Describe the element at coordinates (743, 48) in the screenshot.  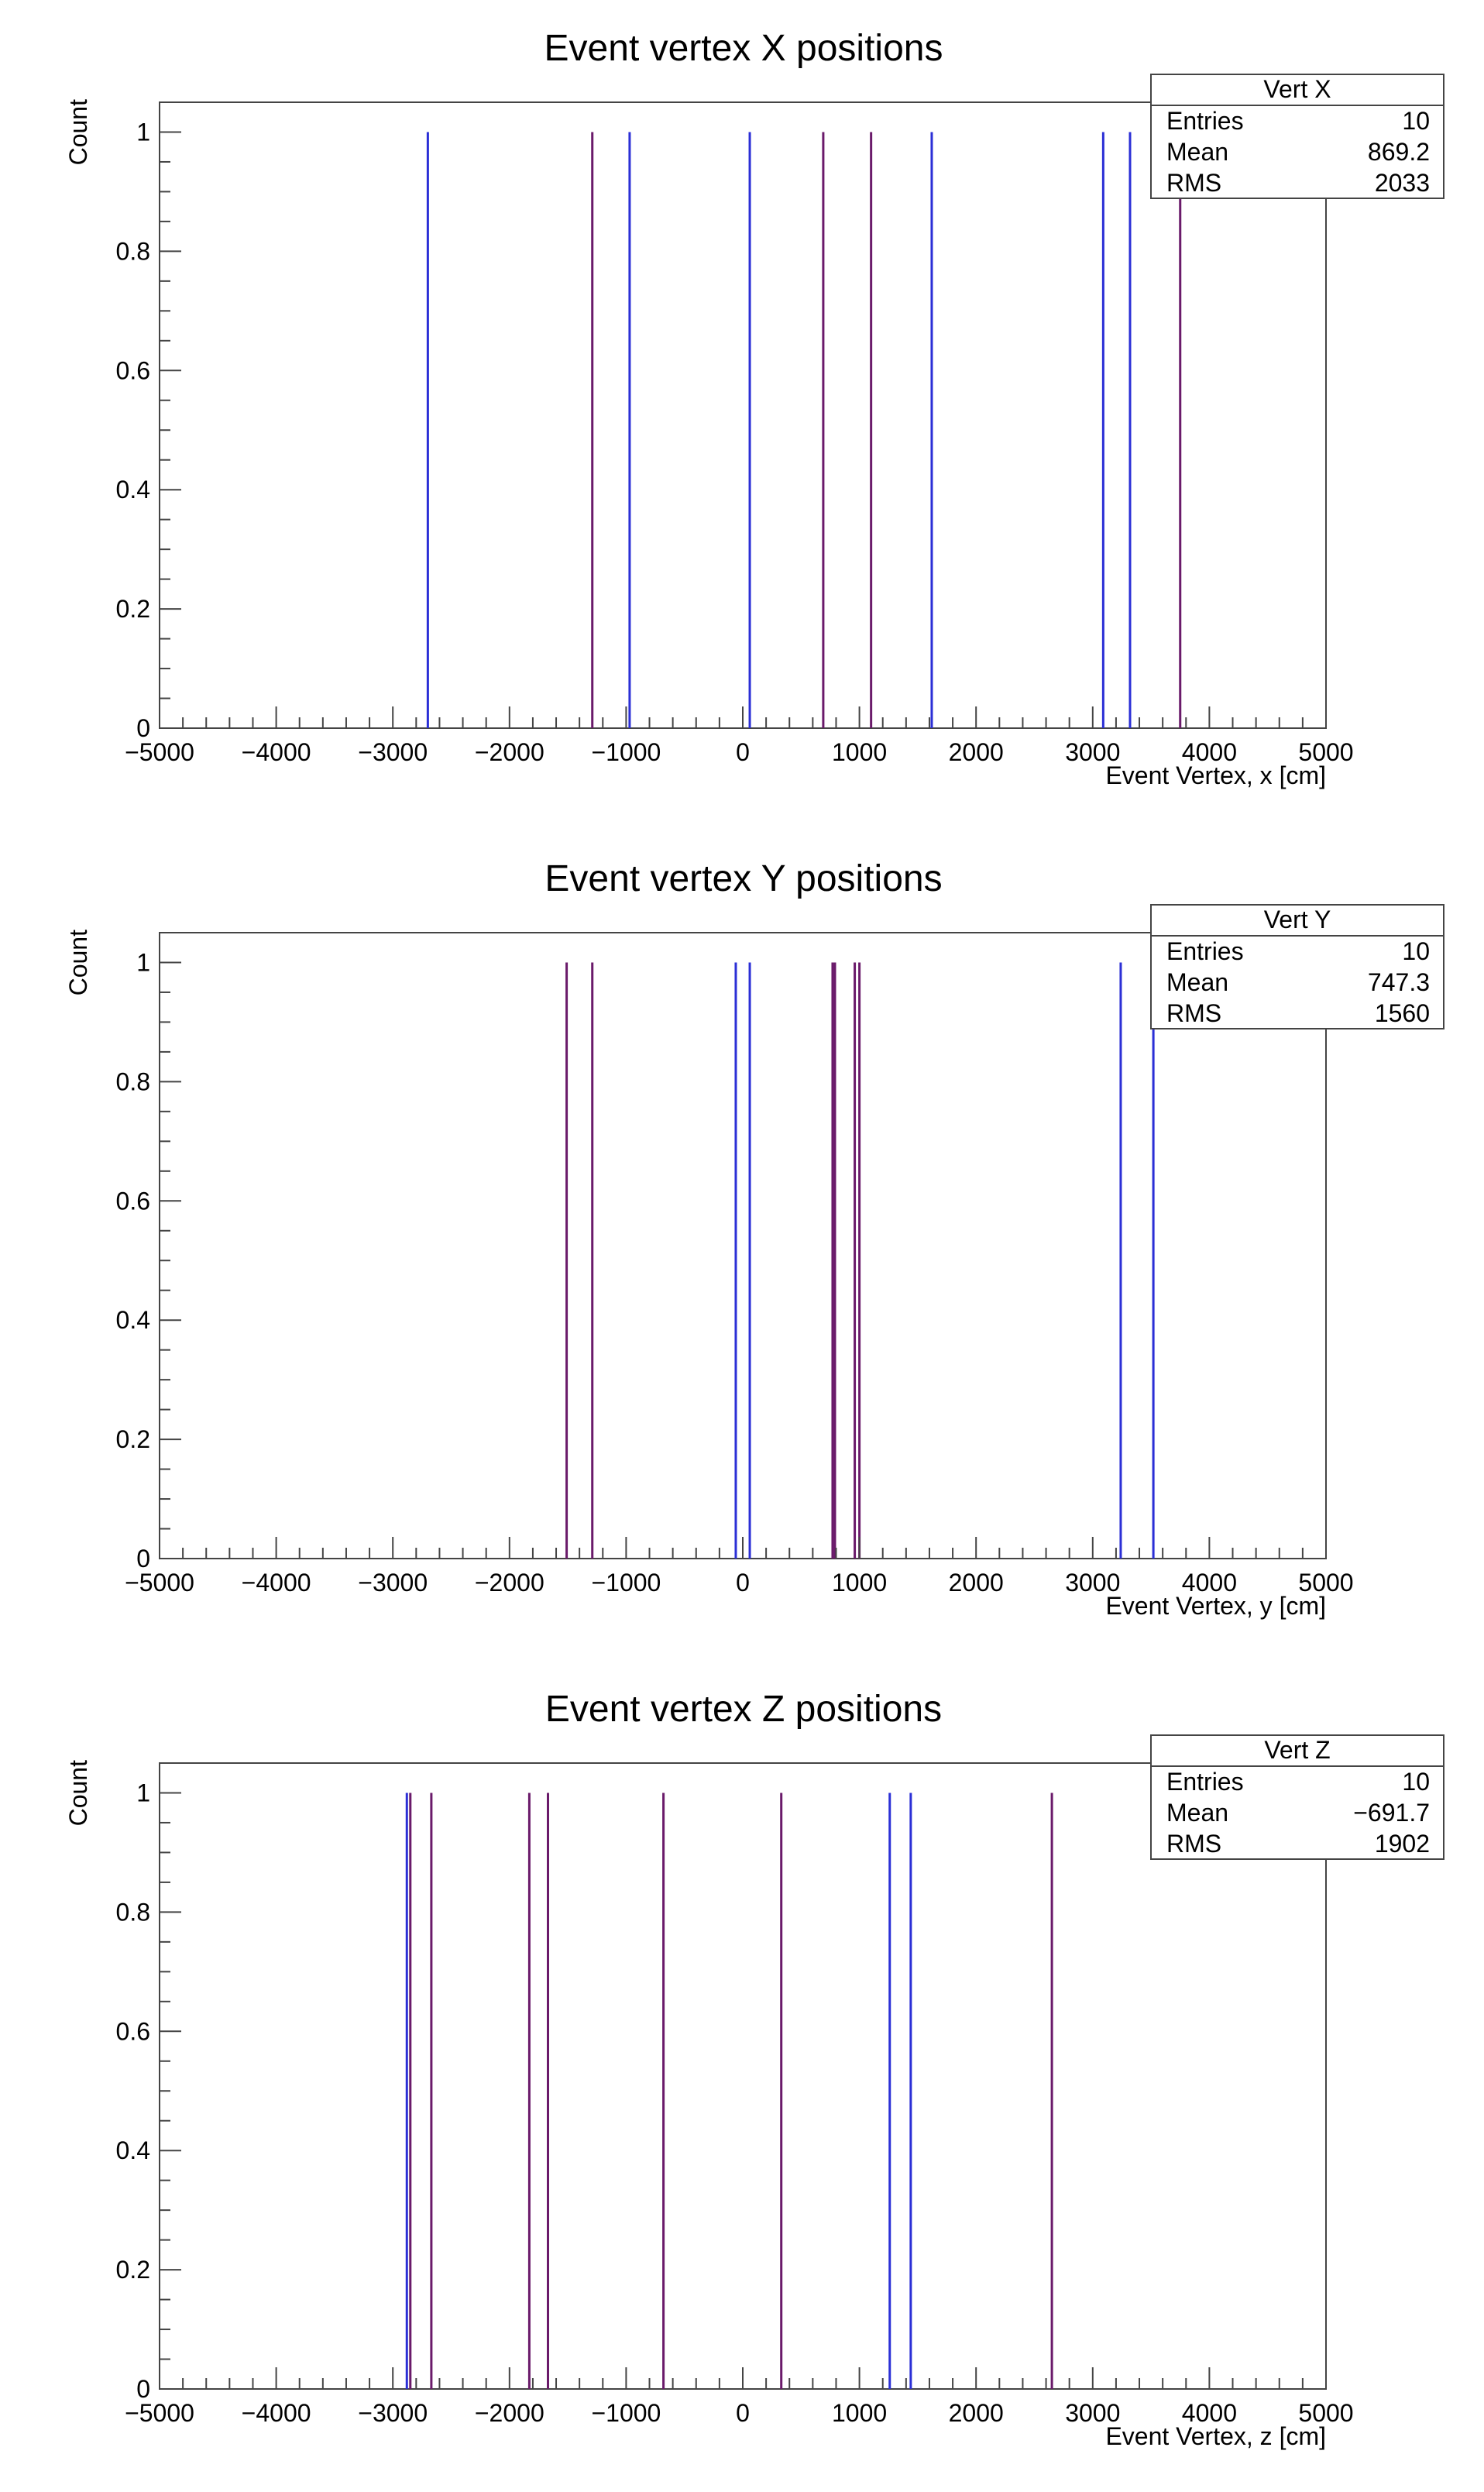
I see `chart-title: Event vertex X positions` at that location.